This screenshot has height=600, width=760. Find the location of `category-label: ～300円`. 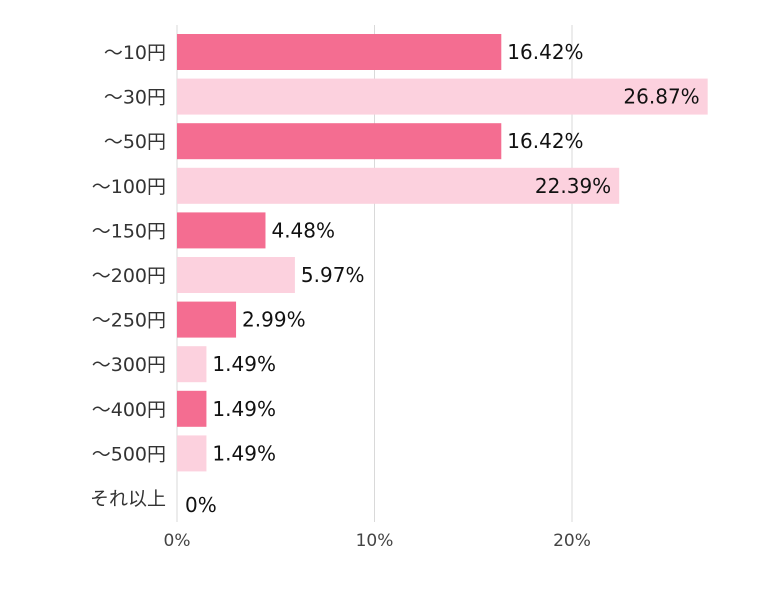

category-label: ～300円 is located at coordinates (129, 365).